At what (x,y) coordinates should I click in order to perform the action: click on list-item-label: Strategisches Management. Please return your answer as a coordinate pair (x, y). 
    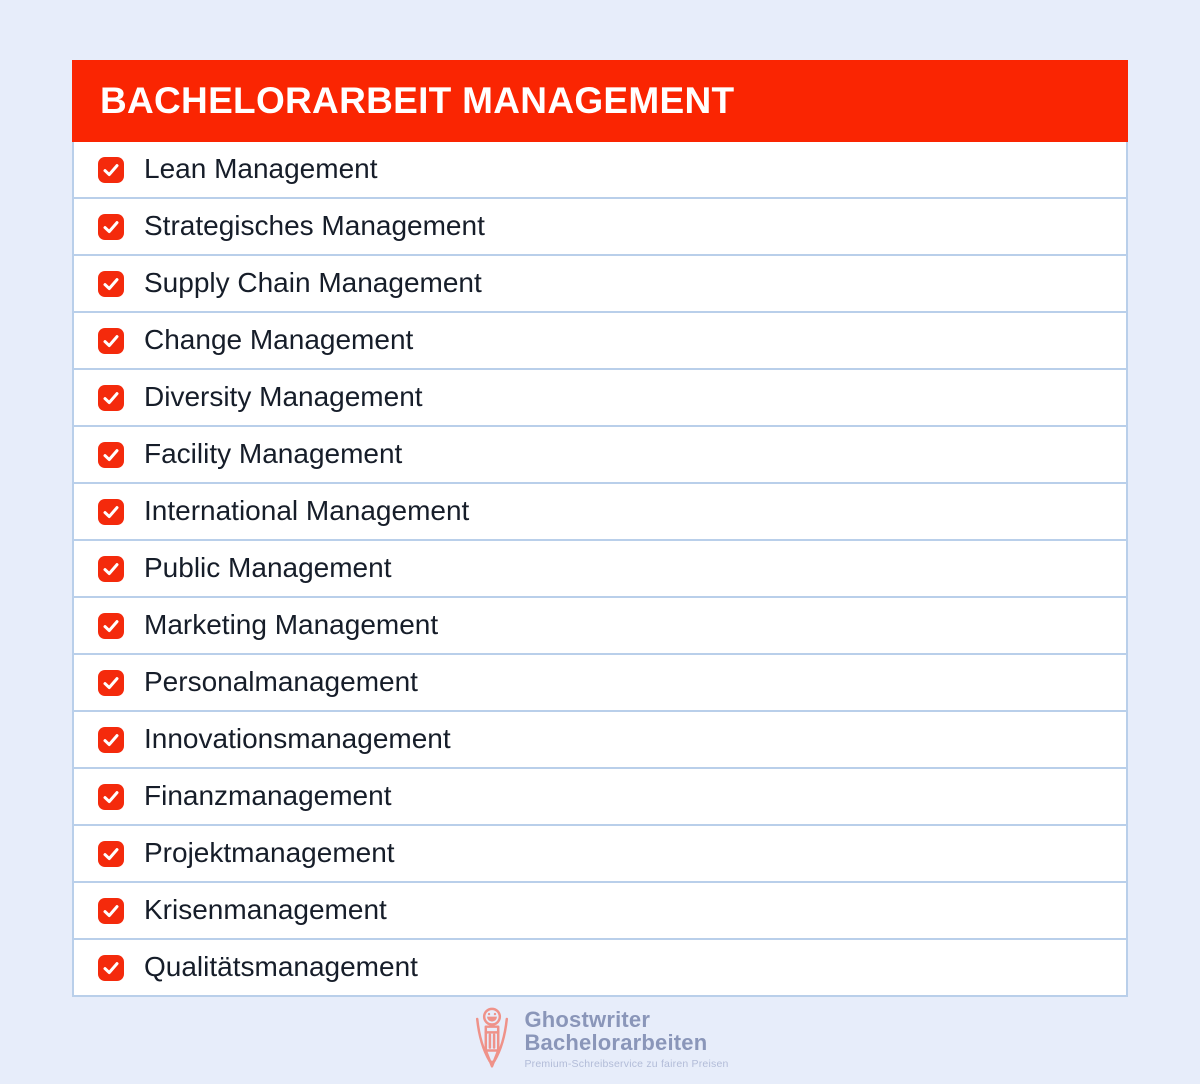
    Looking at the image, I should click on (314, 225).